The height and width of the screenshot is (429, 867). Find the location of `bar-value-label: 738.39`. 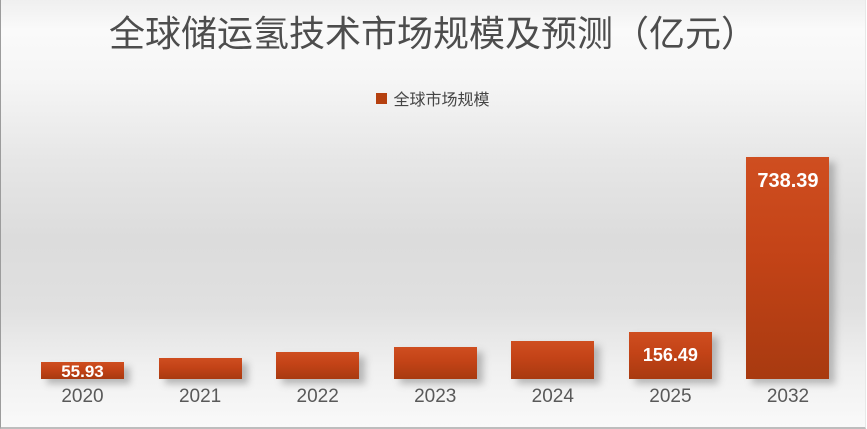

bar-value-label: 738.39 is located at coordinates (788, 181).